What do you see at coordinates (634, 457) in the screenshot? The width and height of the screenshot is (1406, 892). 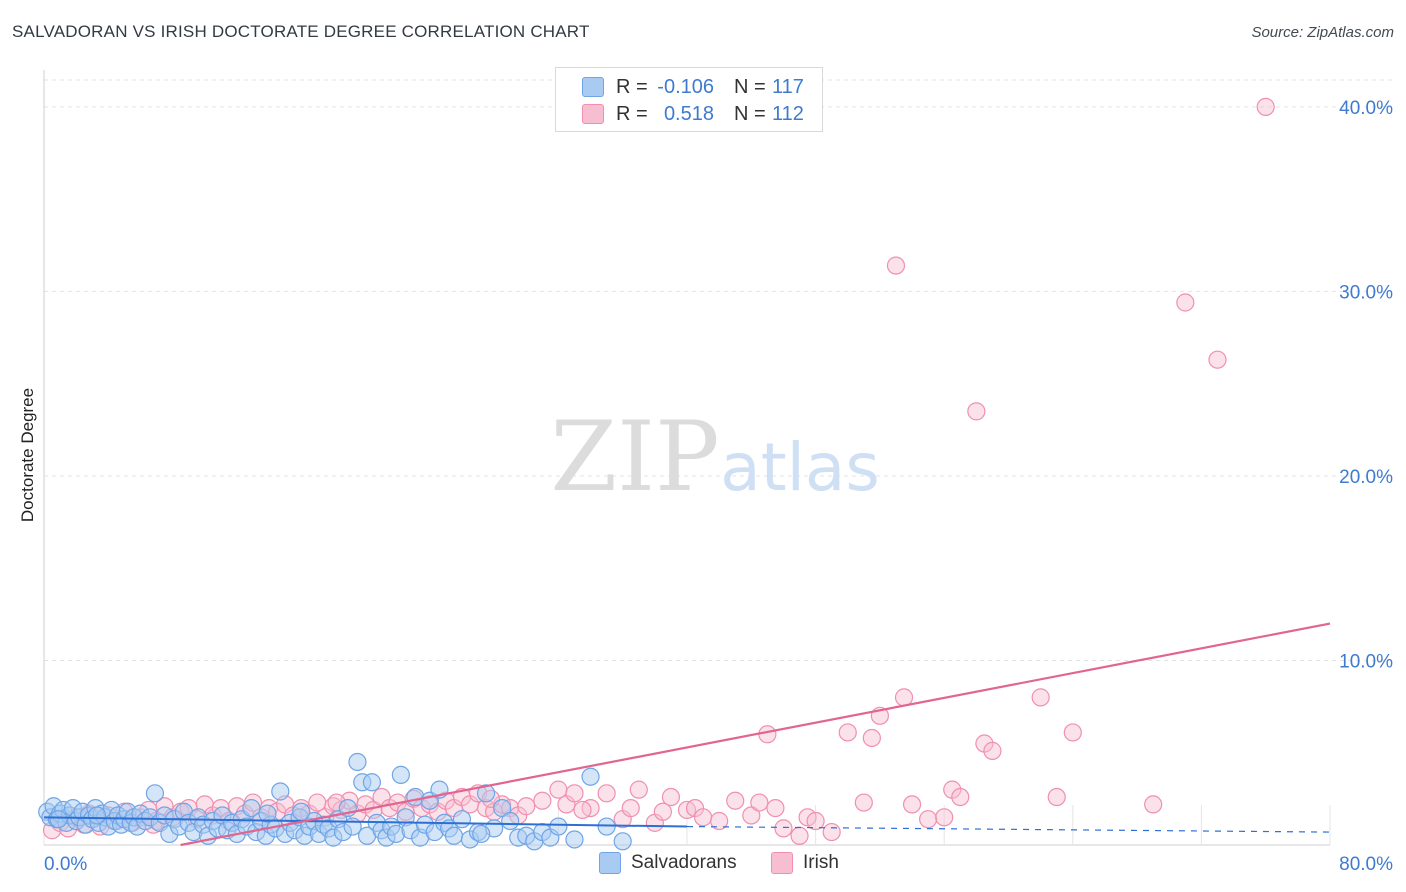 I see `watermark-zip: ZIP` at bounding box center [634, 457].